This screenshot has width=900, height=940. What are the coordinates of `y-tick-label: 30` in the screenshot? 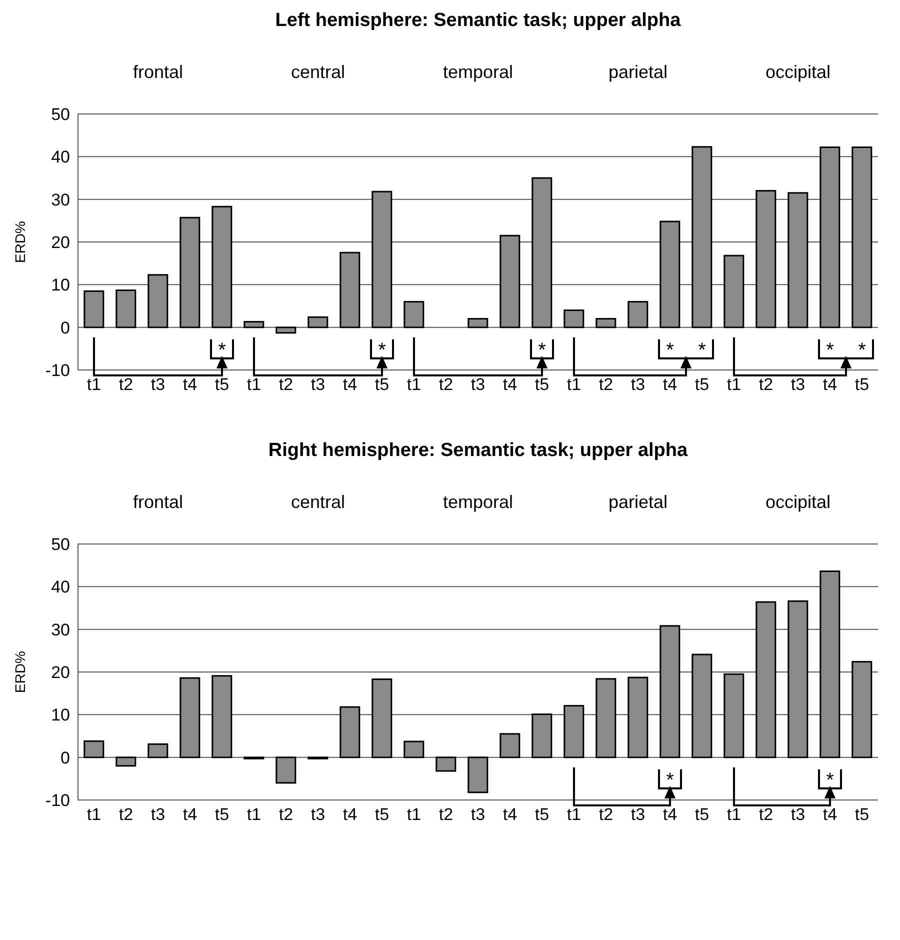 It's located at (60, 200).